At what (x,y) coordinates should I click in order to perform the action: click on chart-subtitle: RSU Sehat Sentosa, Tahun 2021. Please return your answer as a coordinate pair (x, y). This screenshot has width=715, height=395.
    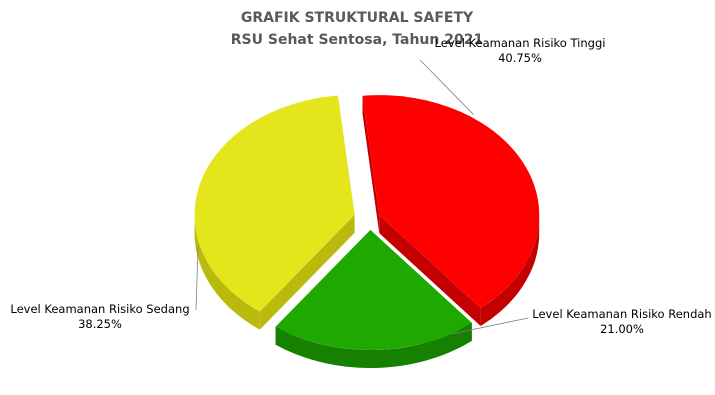
    Looking at the image, I should click on (357, 40).